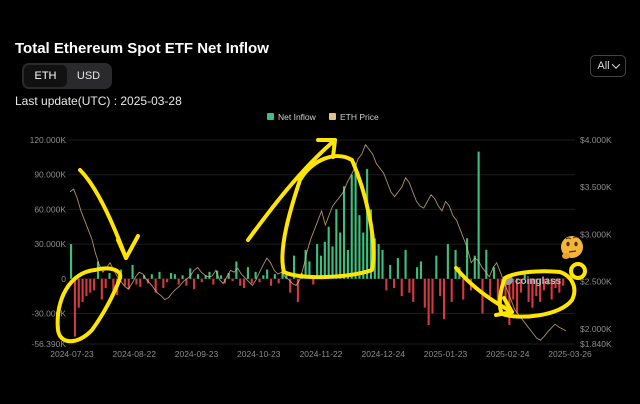 This screenshot has height=404, width=640. Describe the element at coordinates (50, 209) in the screenshot. I see `left-axis-tick: 60.000K` at that location.